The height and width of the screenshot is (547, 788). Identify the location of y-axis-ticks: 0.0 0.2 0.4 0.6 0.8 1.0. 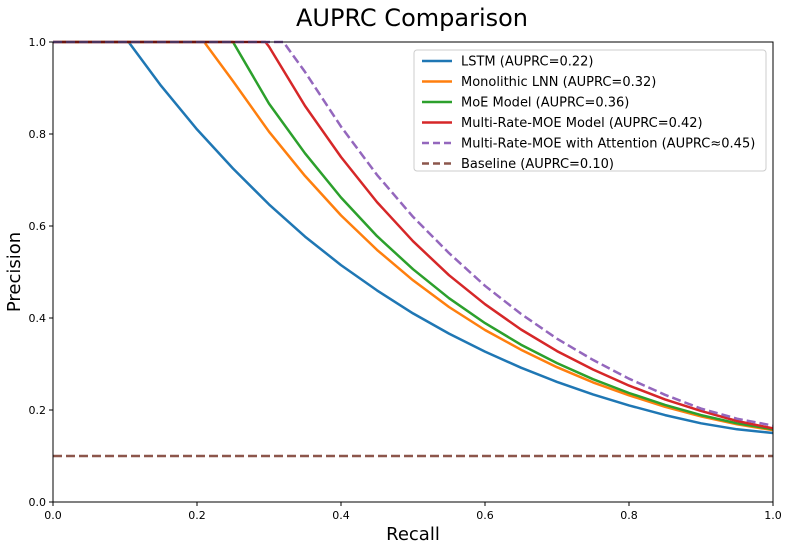
(41, 272).